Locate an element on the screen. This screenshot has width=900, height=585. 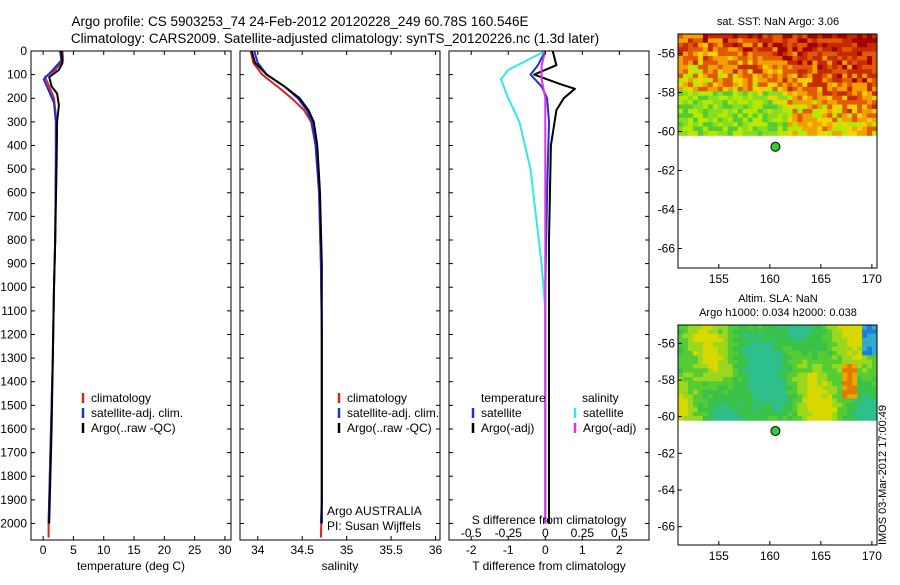
y-tick-label: 0 is located at coordinates (23, 51).